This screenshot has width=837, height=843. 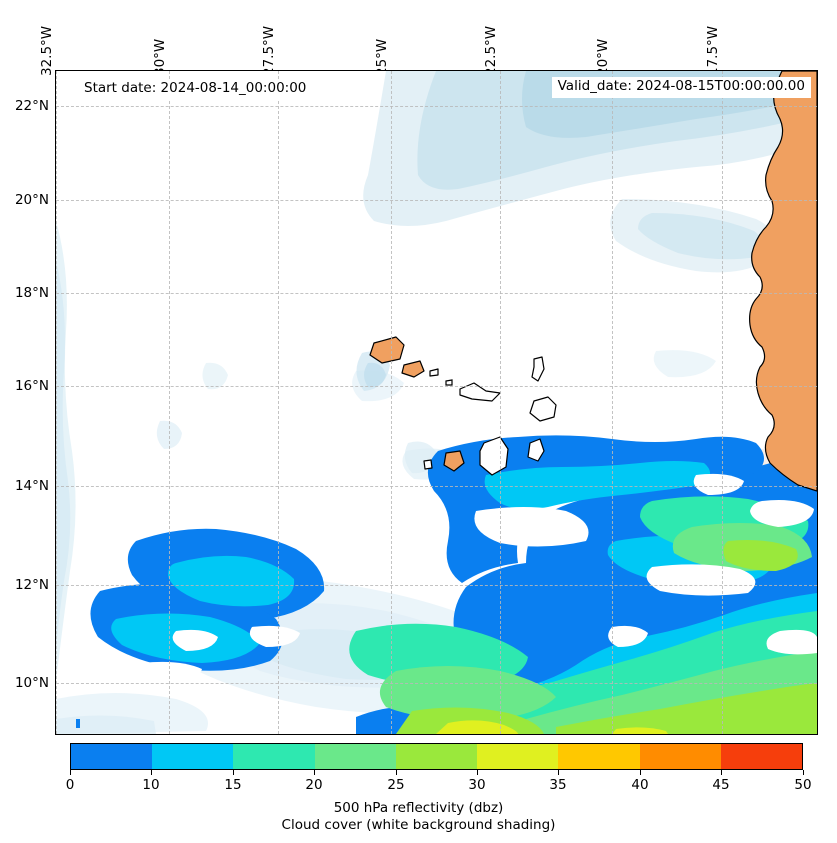 I want to click on colorbar-tick-label: 50, so click(x=803, y=785).